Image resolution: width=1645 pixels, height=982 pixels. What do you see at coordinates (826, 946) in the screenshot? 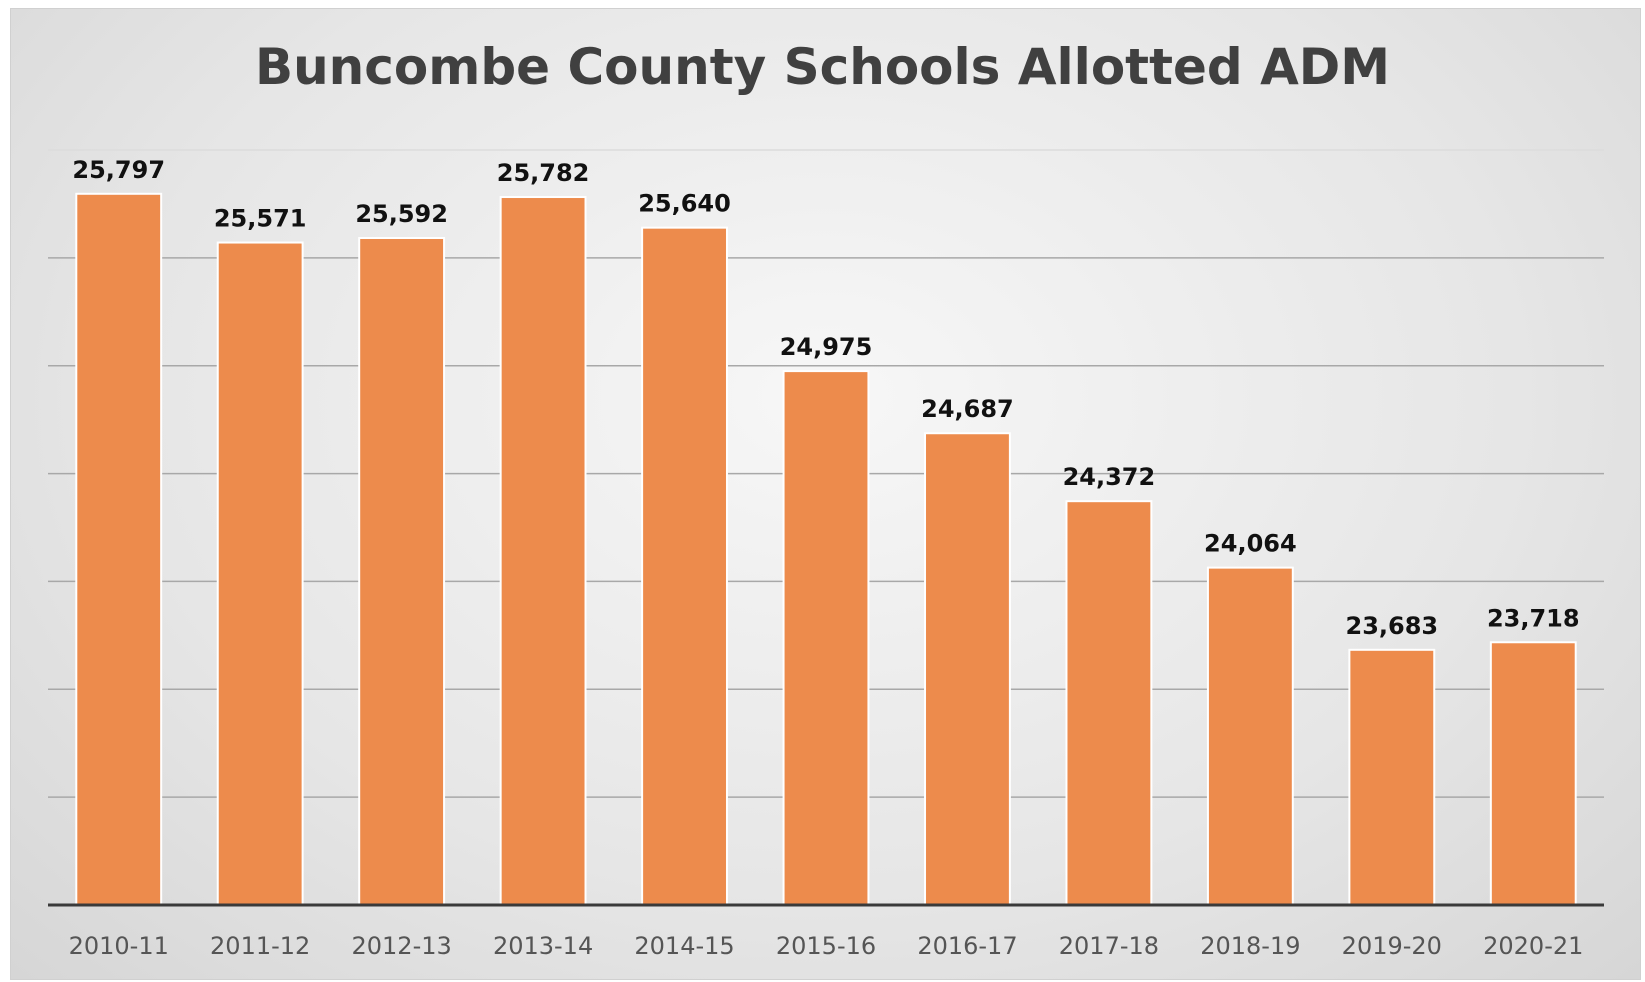
I see `x-tick-label: 2015-16` at bounding box center [826, 946].